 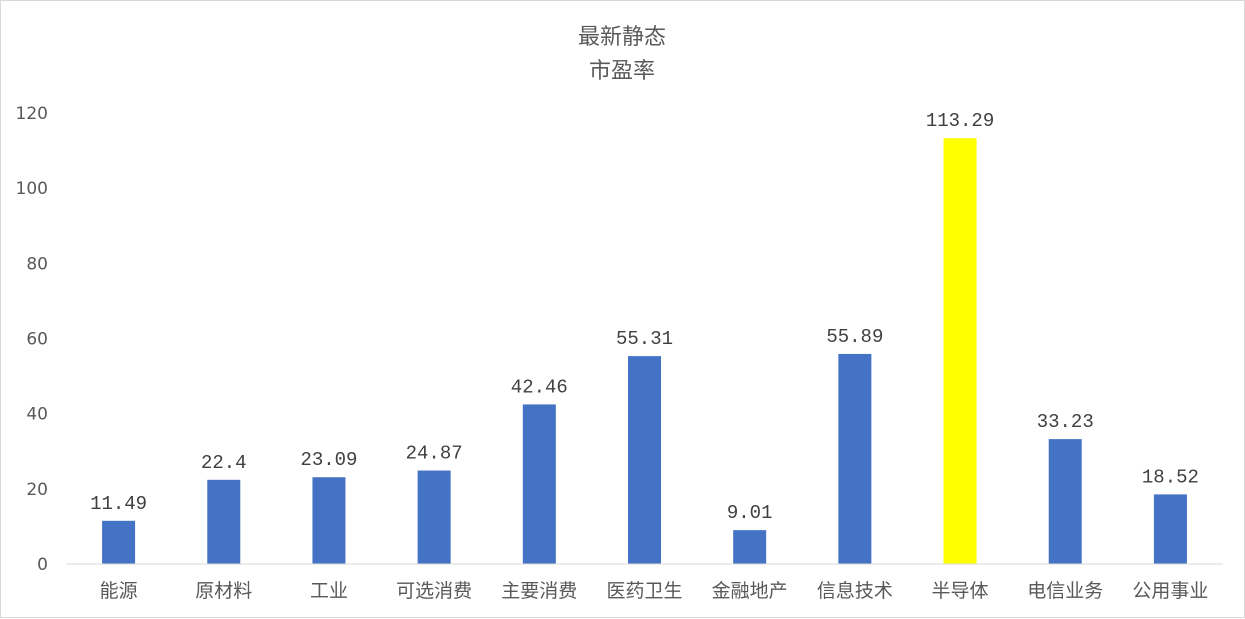 What do you see at coordinates (434, 454) in the screenshot?
I see `data-label: 24.87` at bounding box center [434, 454].